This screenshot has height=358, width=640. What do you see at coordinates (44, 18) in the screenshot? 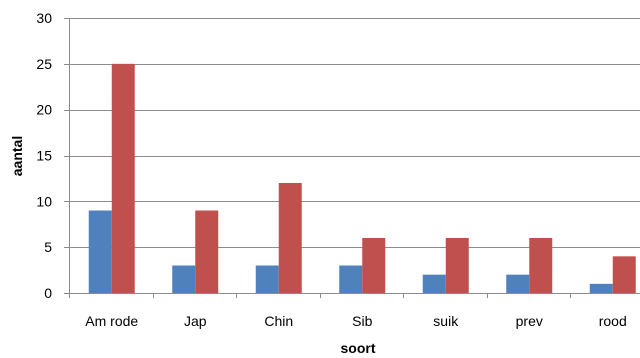
I see `y-tick-label: 30` at bounding box center [44, 18].